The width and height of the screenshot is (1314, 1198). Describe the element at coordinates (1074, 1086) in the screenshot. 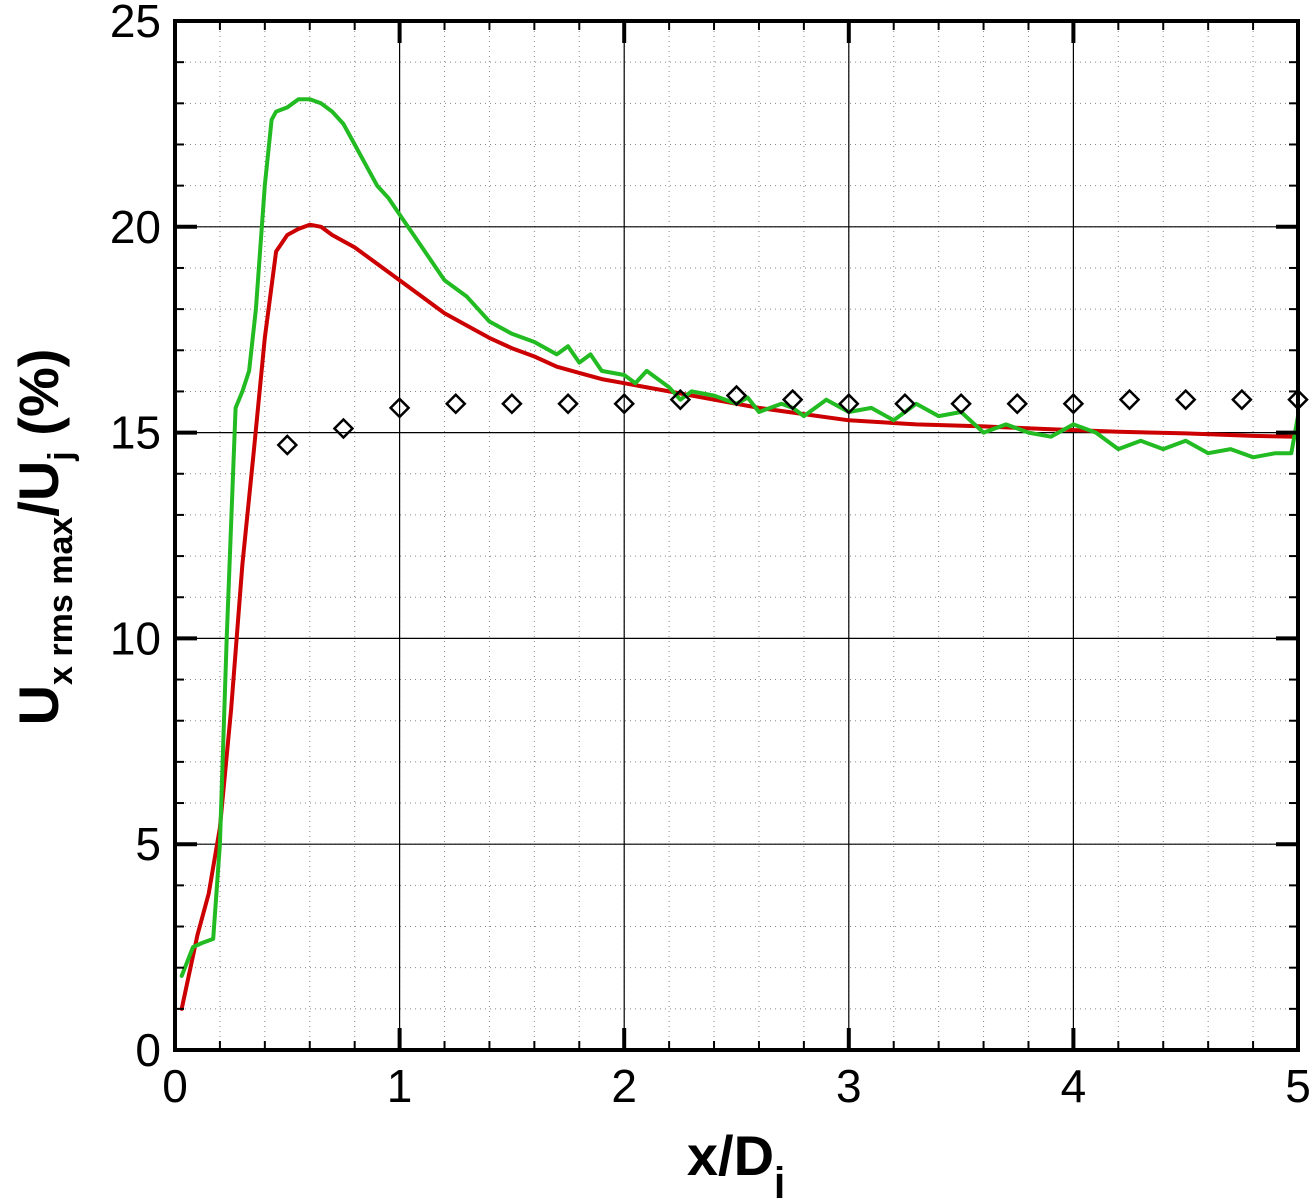

I see `x-tick-label: 4` at that location.